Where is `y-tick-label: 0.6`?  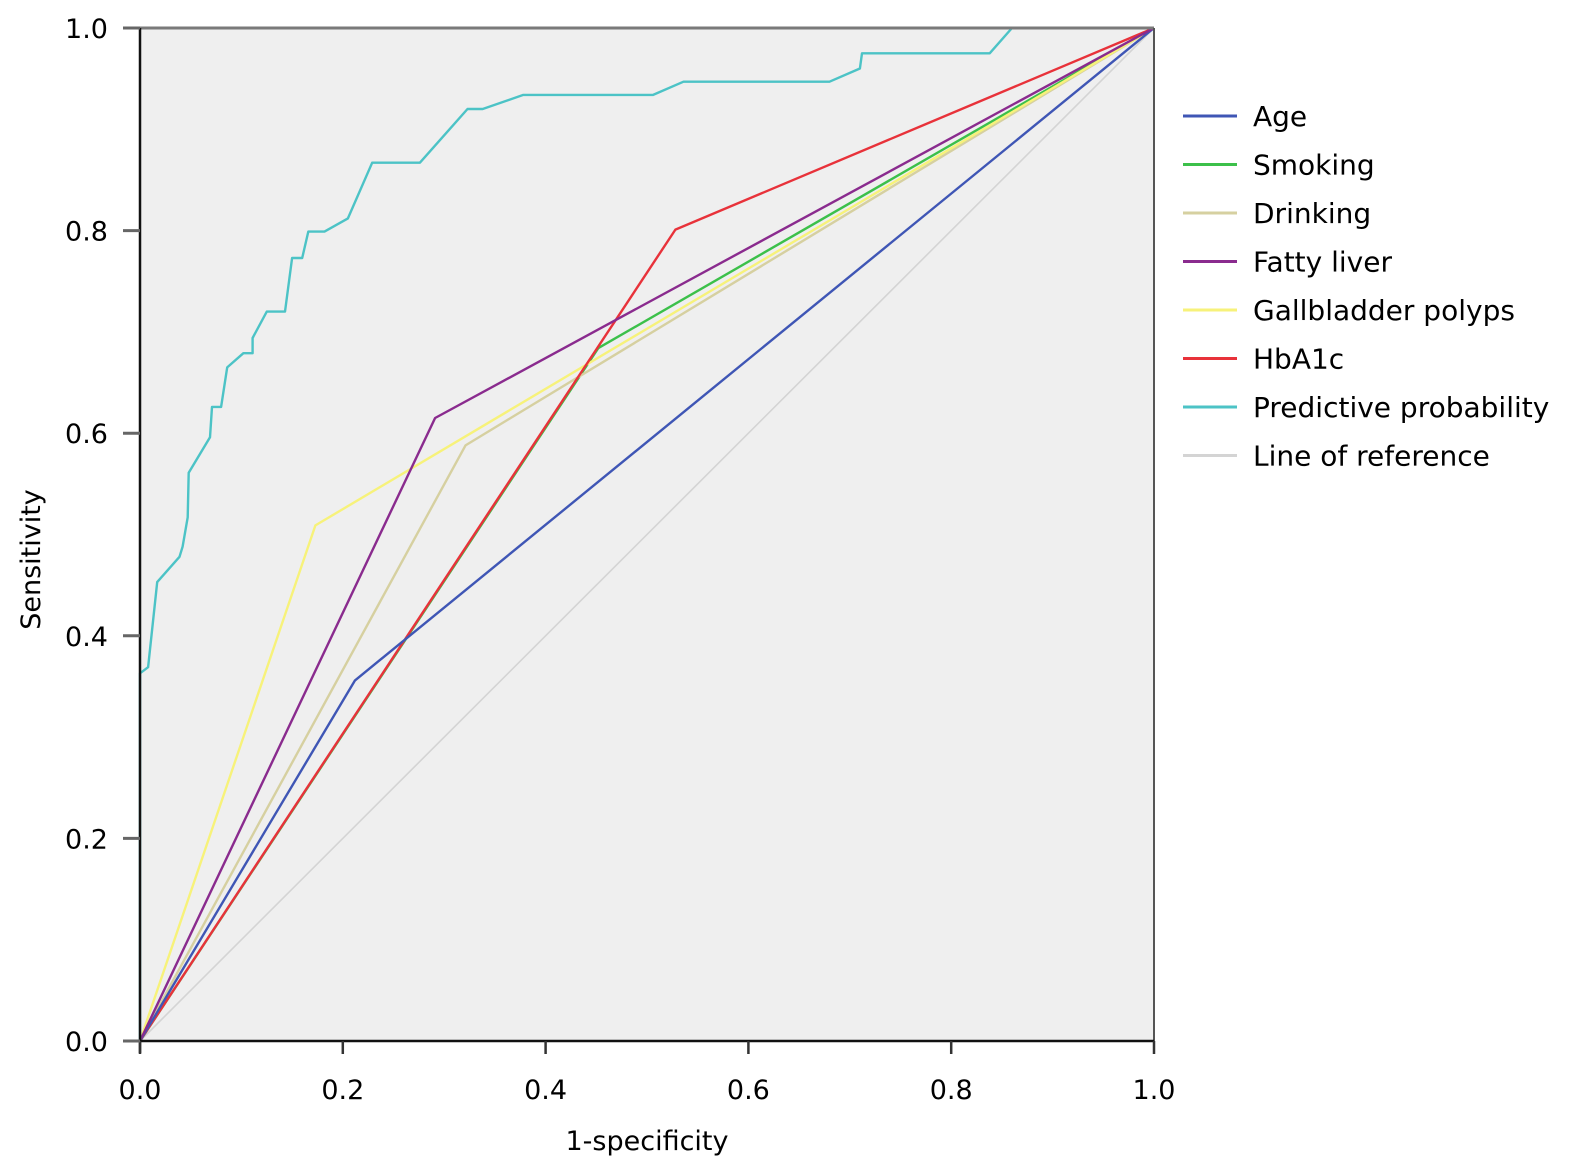 y-tick-label: 0.6 is located at coordinates (86, 434).